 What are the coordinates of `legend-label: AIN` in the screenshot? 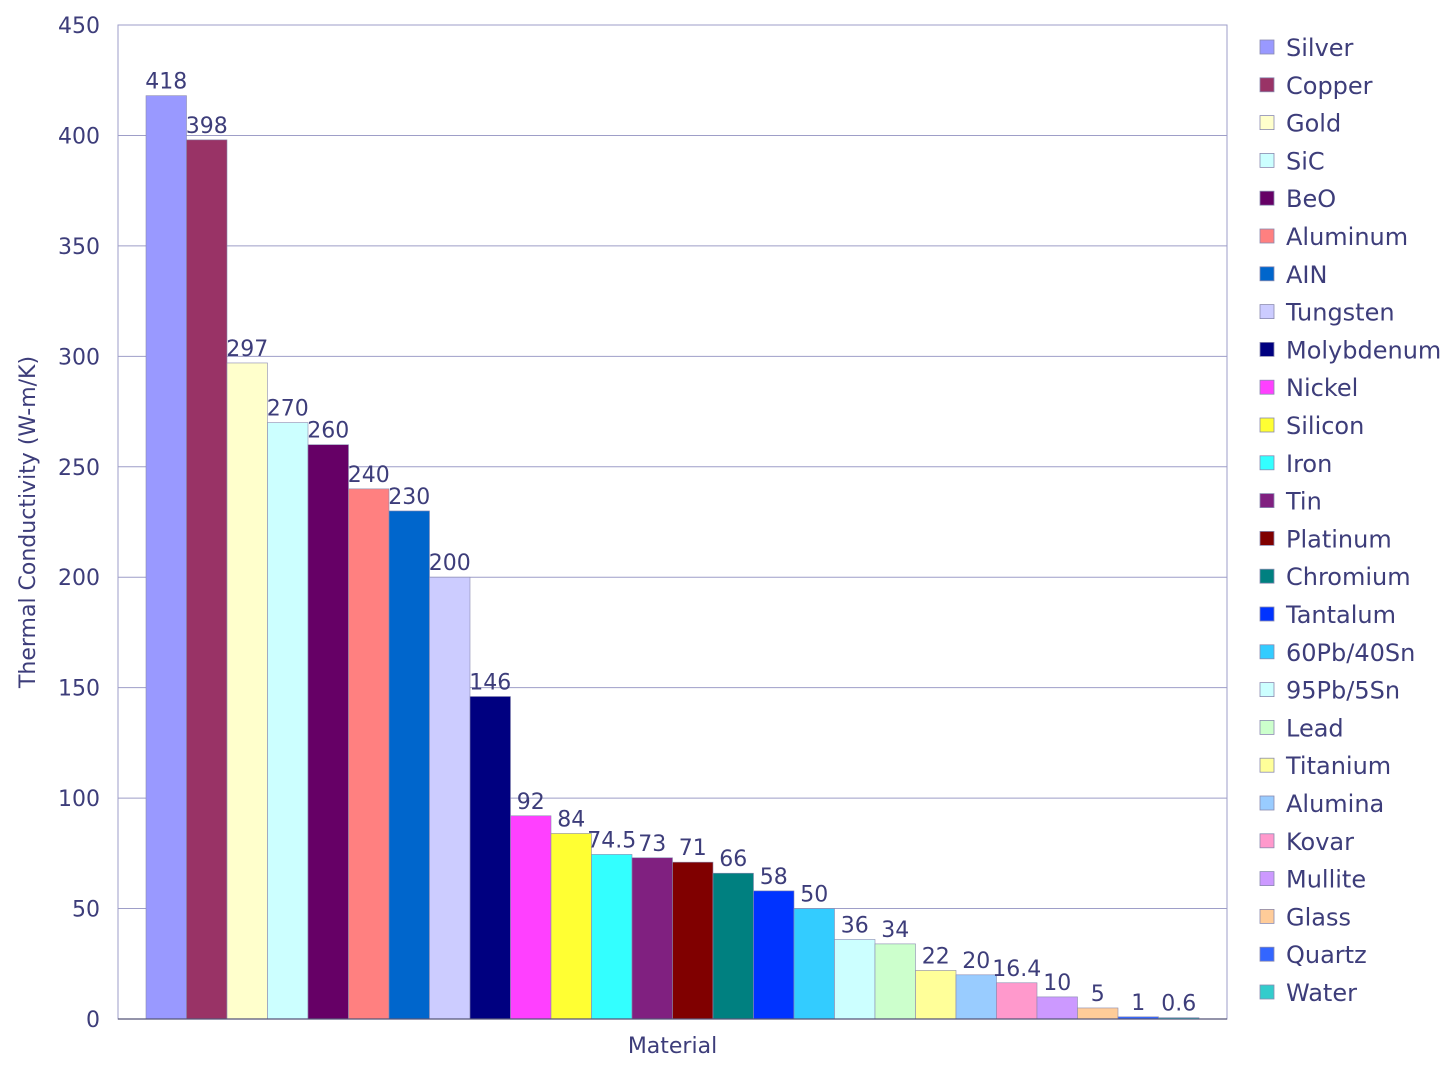 It's located at (1306, 275).